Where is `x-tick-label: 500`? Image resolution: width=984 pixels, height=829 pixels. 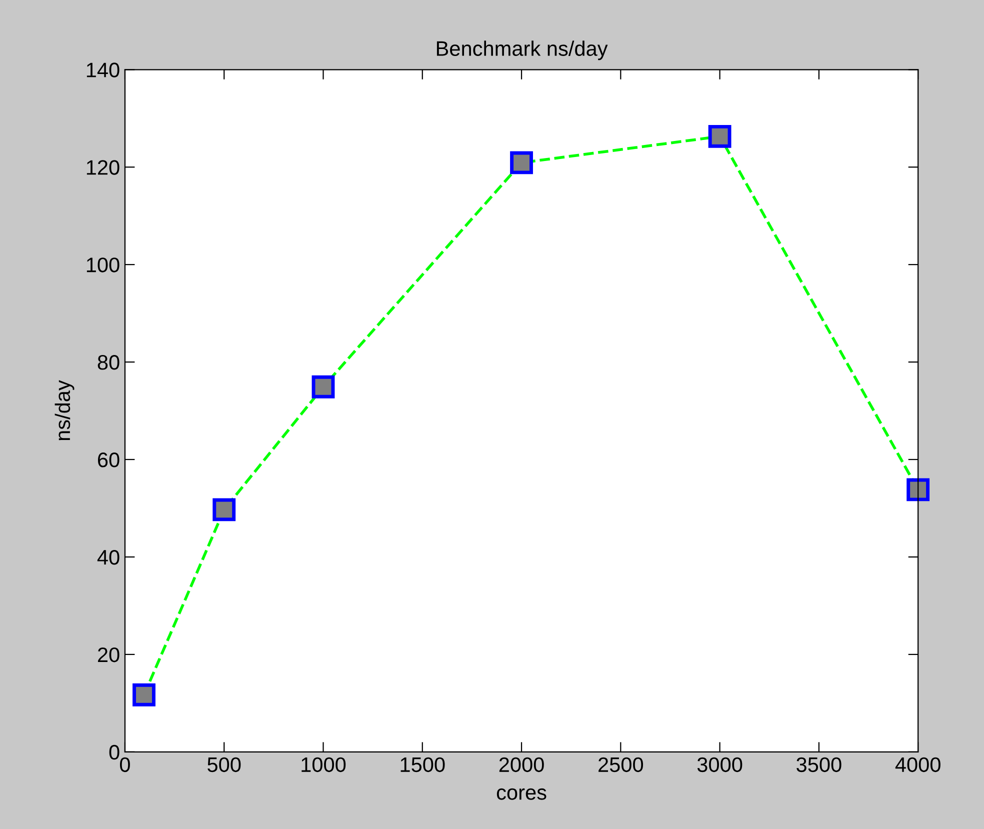 x-tick-label: 500 is located at coordinates (224, 764).